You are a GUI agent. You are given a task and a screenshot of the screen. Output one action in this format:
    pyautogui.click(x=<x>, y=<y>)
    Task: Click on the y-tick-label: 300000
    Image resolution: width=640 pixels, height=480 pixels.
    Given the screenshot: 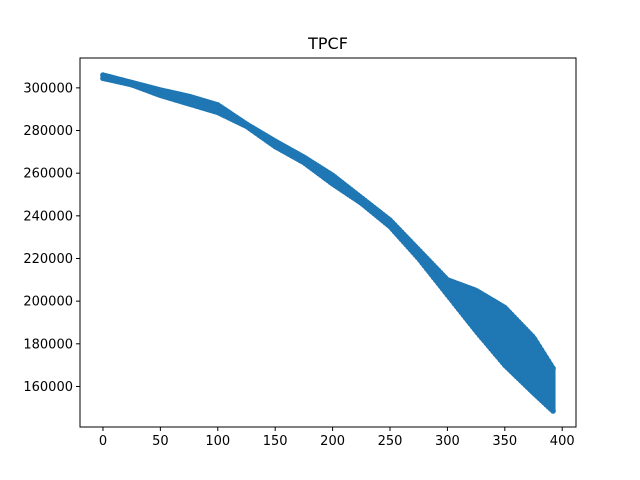 What is the action you would take?
    pyautogui.click(x=48, y=88)
    